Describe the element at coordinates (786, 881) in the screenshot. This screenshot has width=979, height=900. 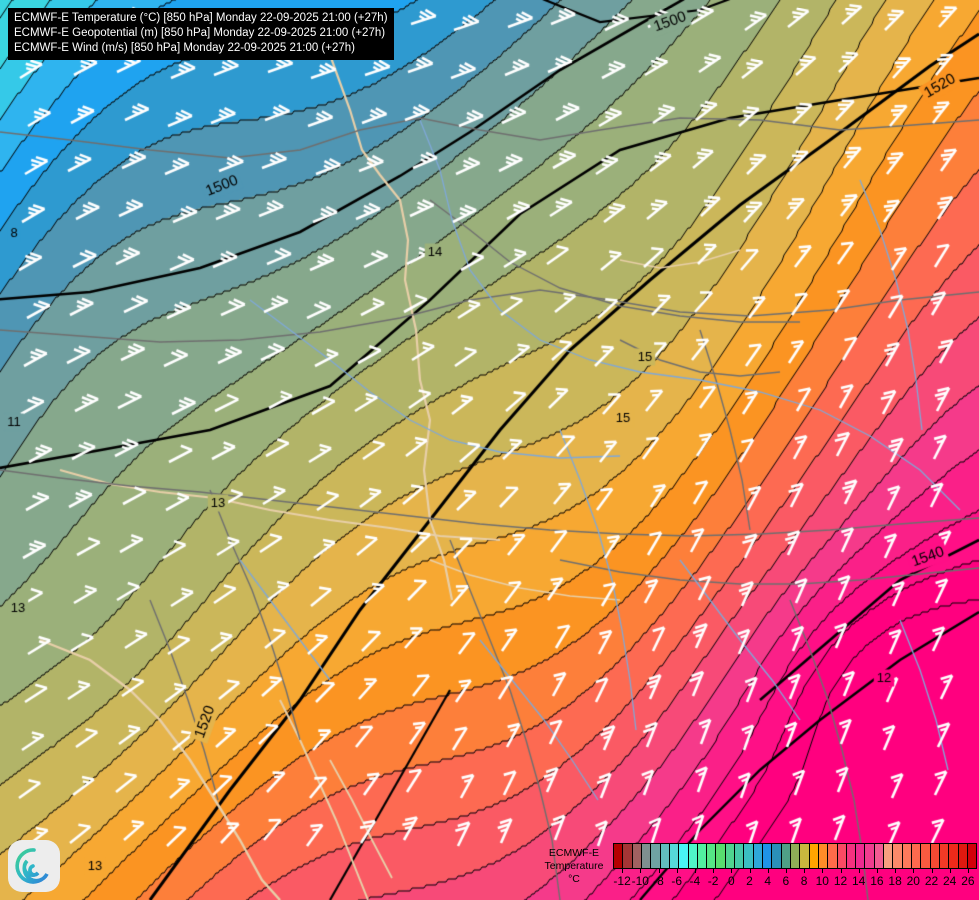
I see `colorbar-tick-label: 6` at that location.